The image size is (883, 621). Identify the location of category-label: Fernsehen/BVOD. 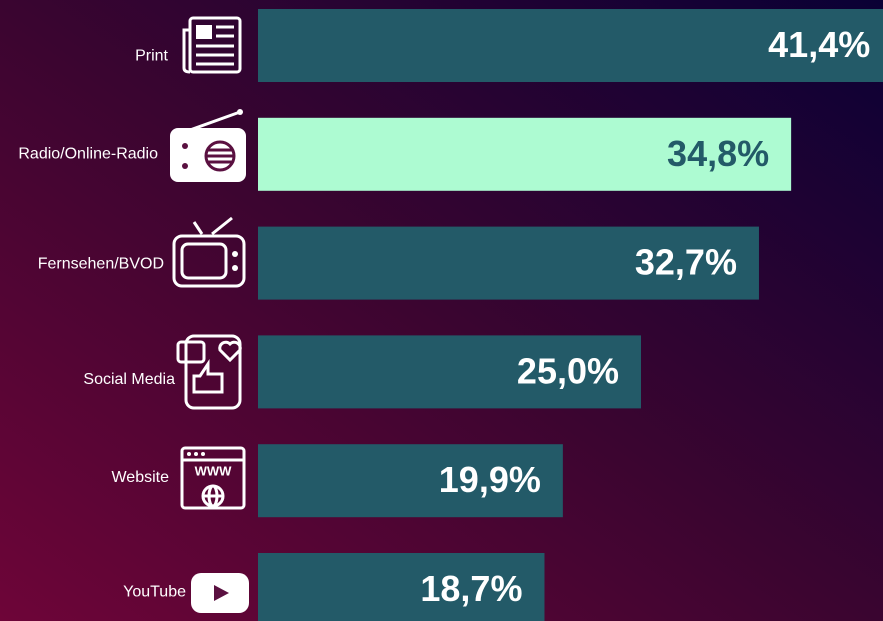
(101, 263).